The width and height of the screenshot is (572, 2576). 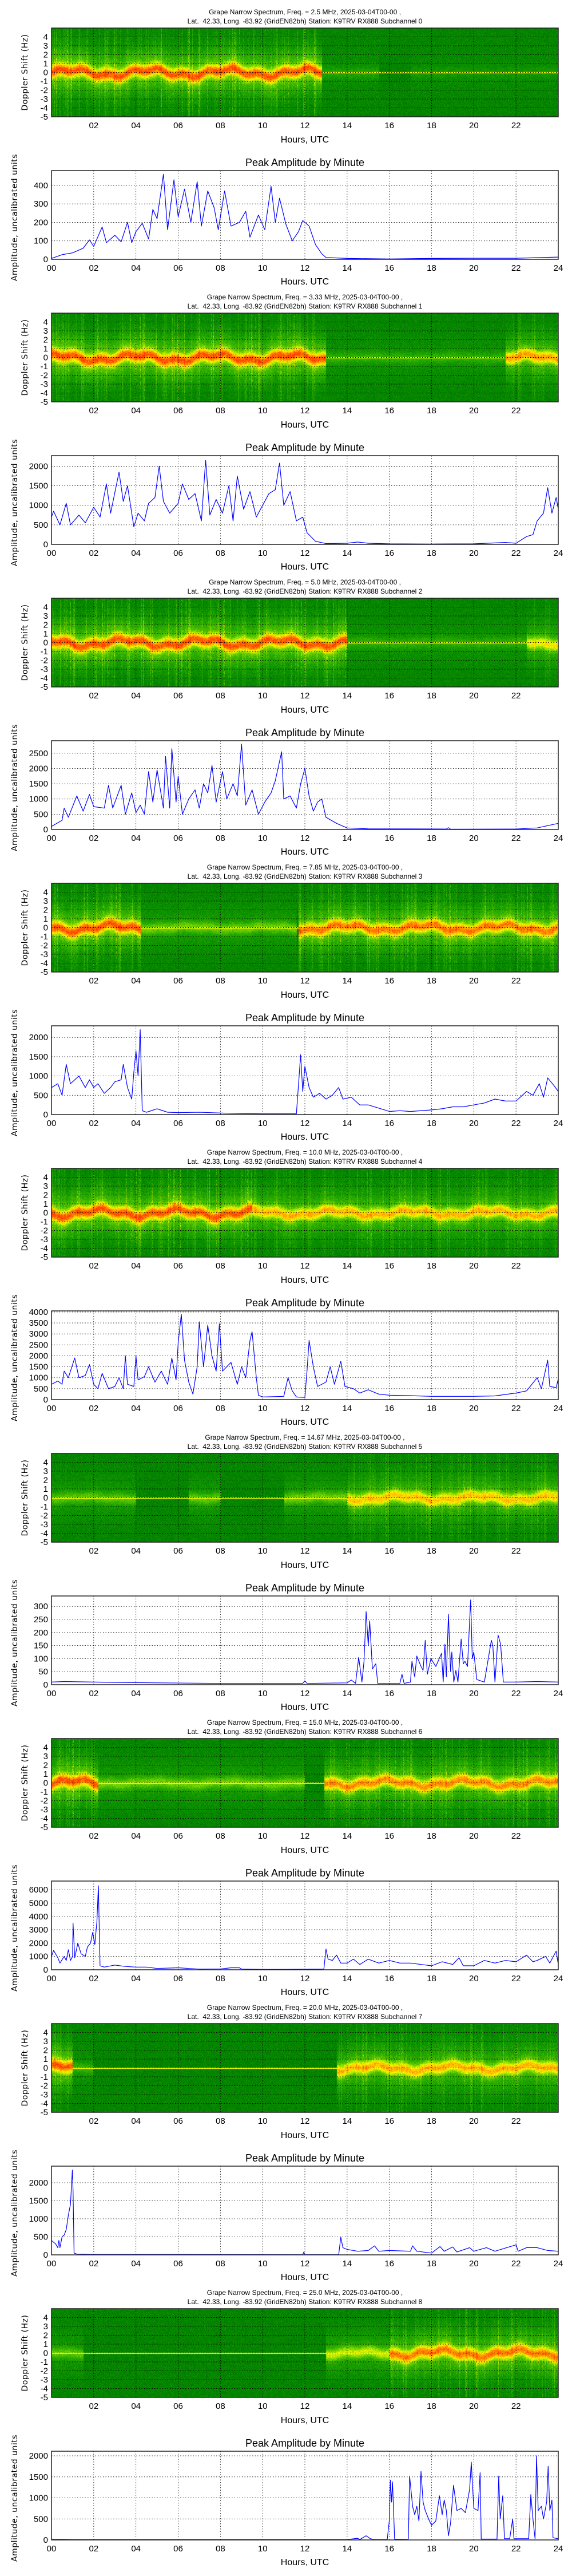 I want to click on amplitude-xtick-label: 06, so click(x=178, y=1693).